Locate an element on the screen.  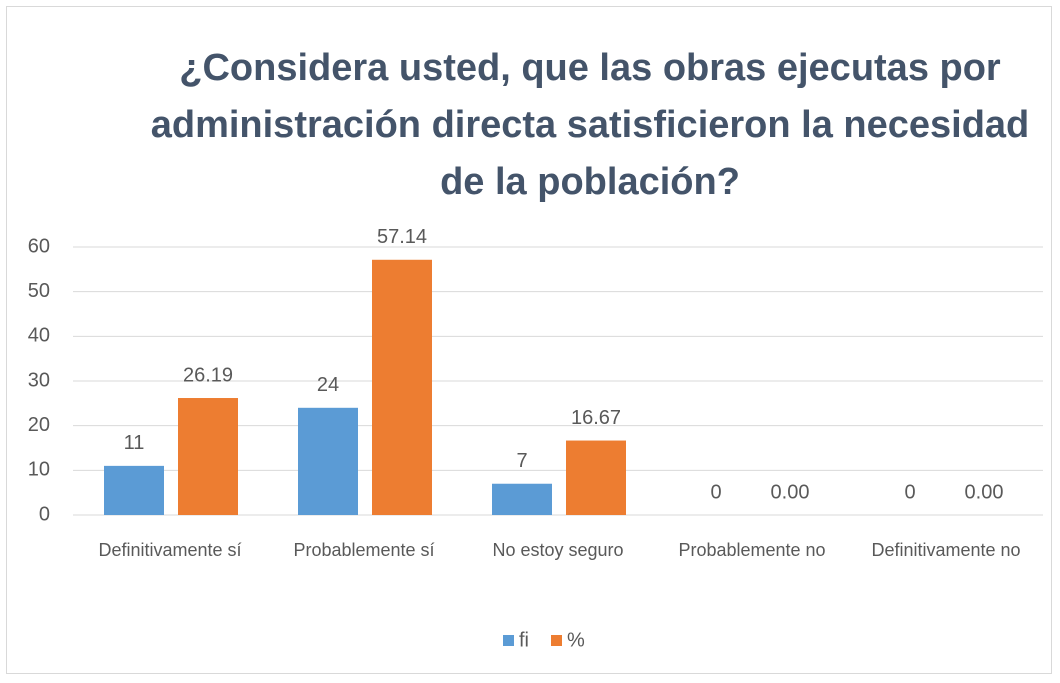
y-tick-label: 30 is located at coordinates (39, 380).